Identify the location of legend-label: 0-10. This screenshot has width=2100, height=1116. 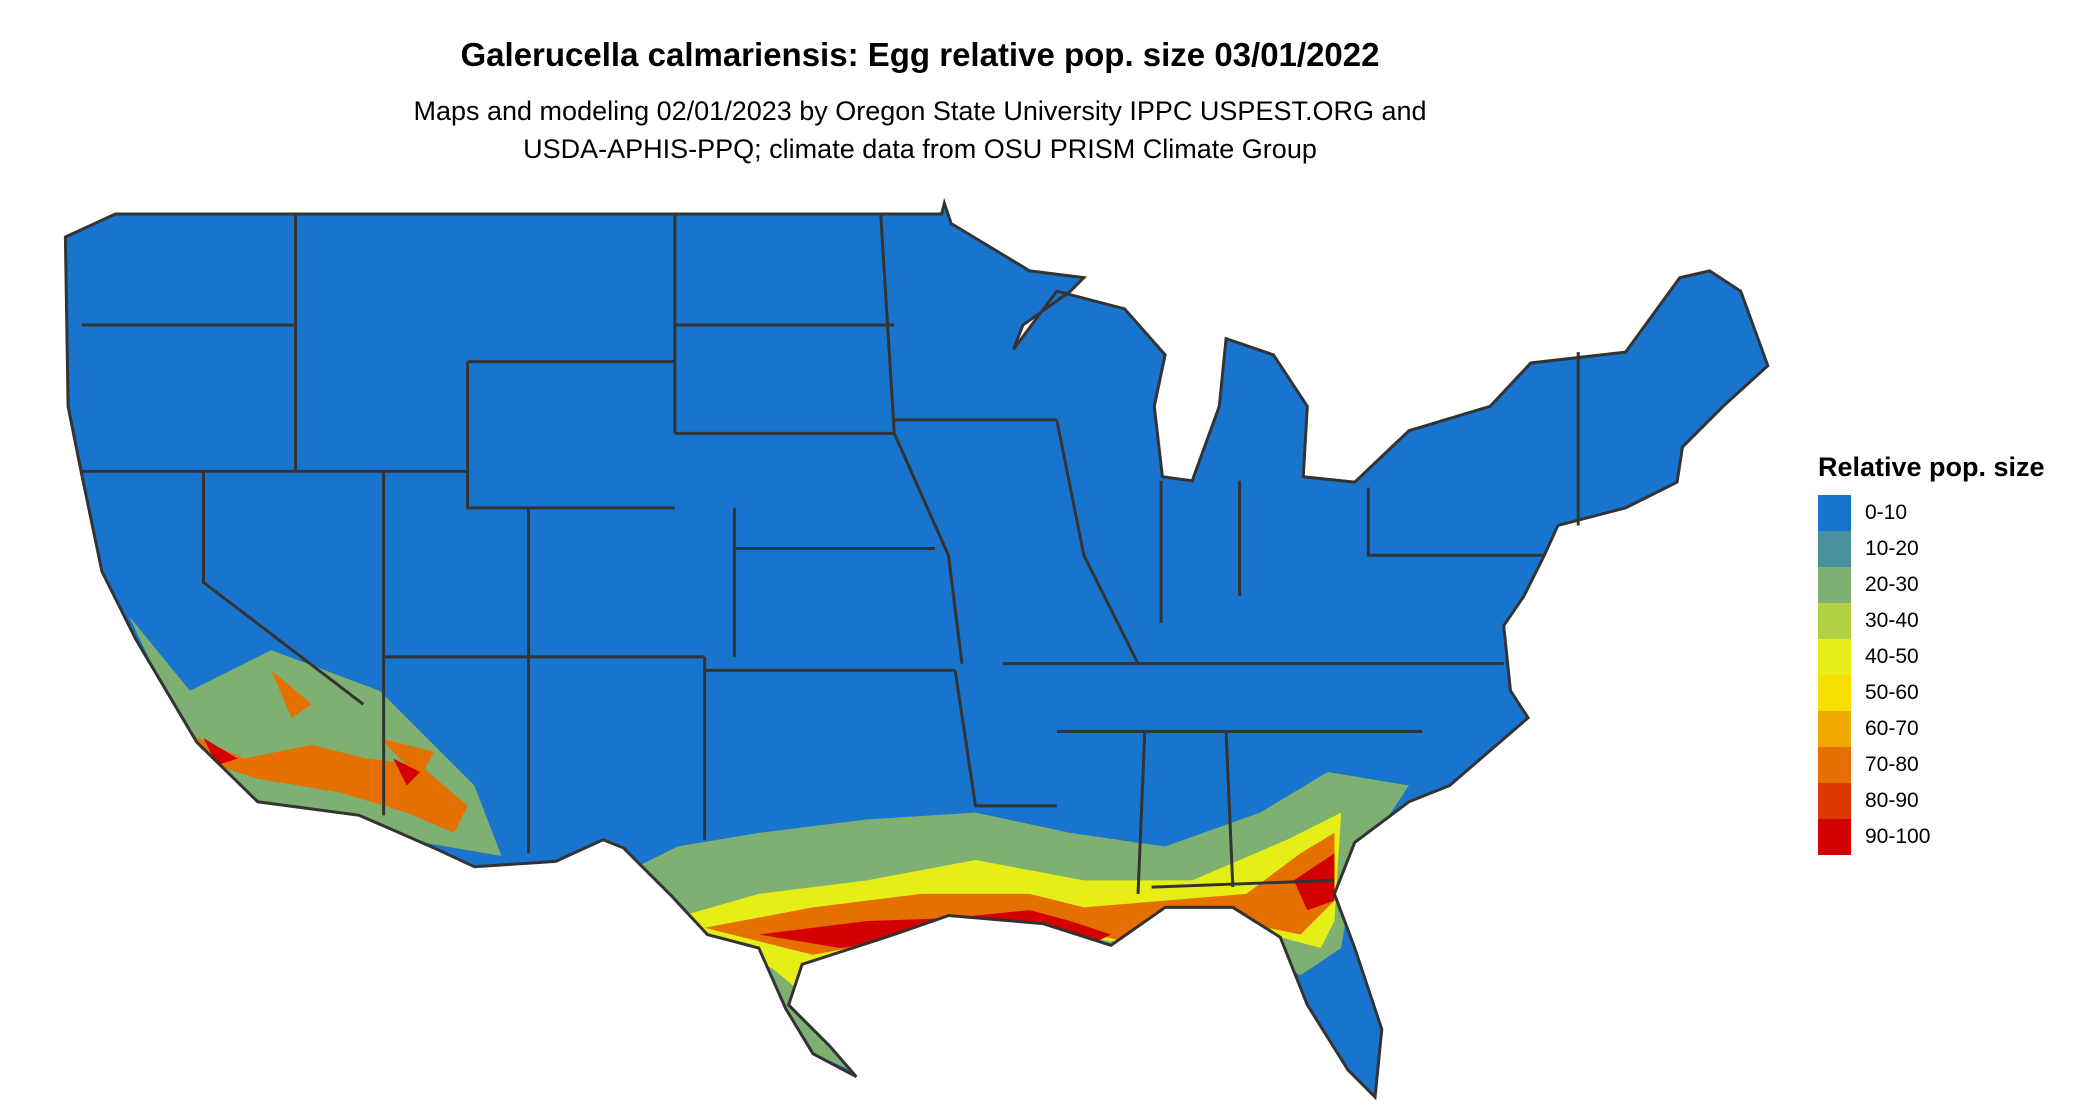
(1886, 512).